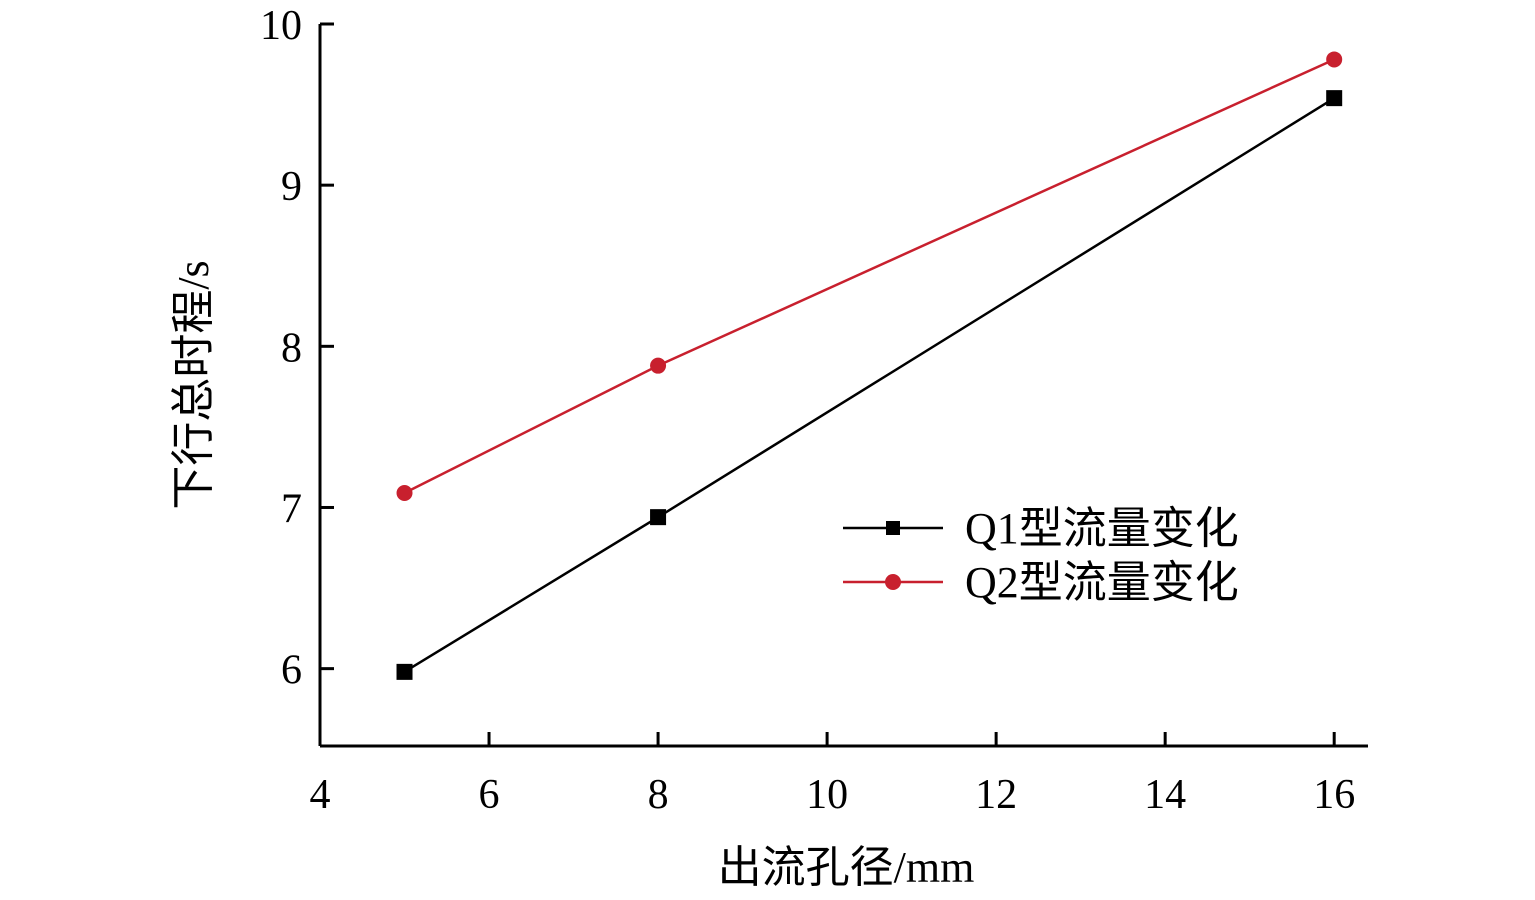 This screenshot has height=900, width=1535. What do you see at coordinates (1041, 555) in the screenshot?
I see `legend: Q1型流量变化 Q2型流量变化` at bounding box center [1041, 555].